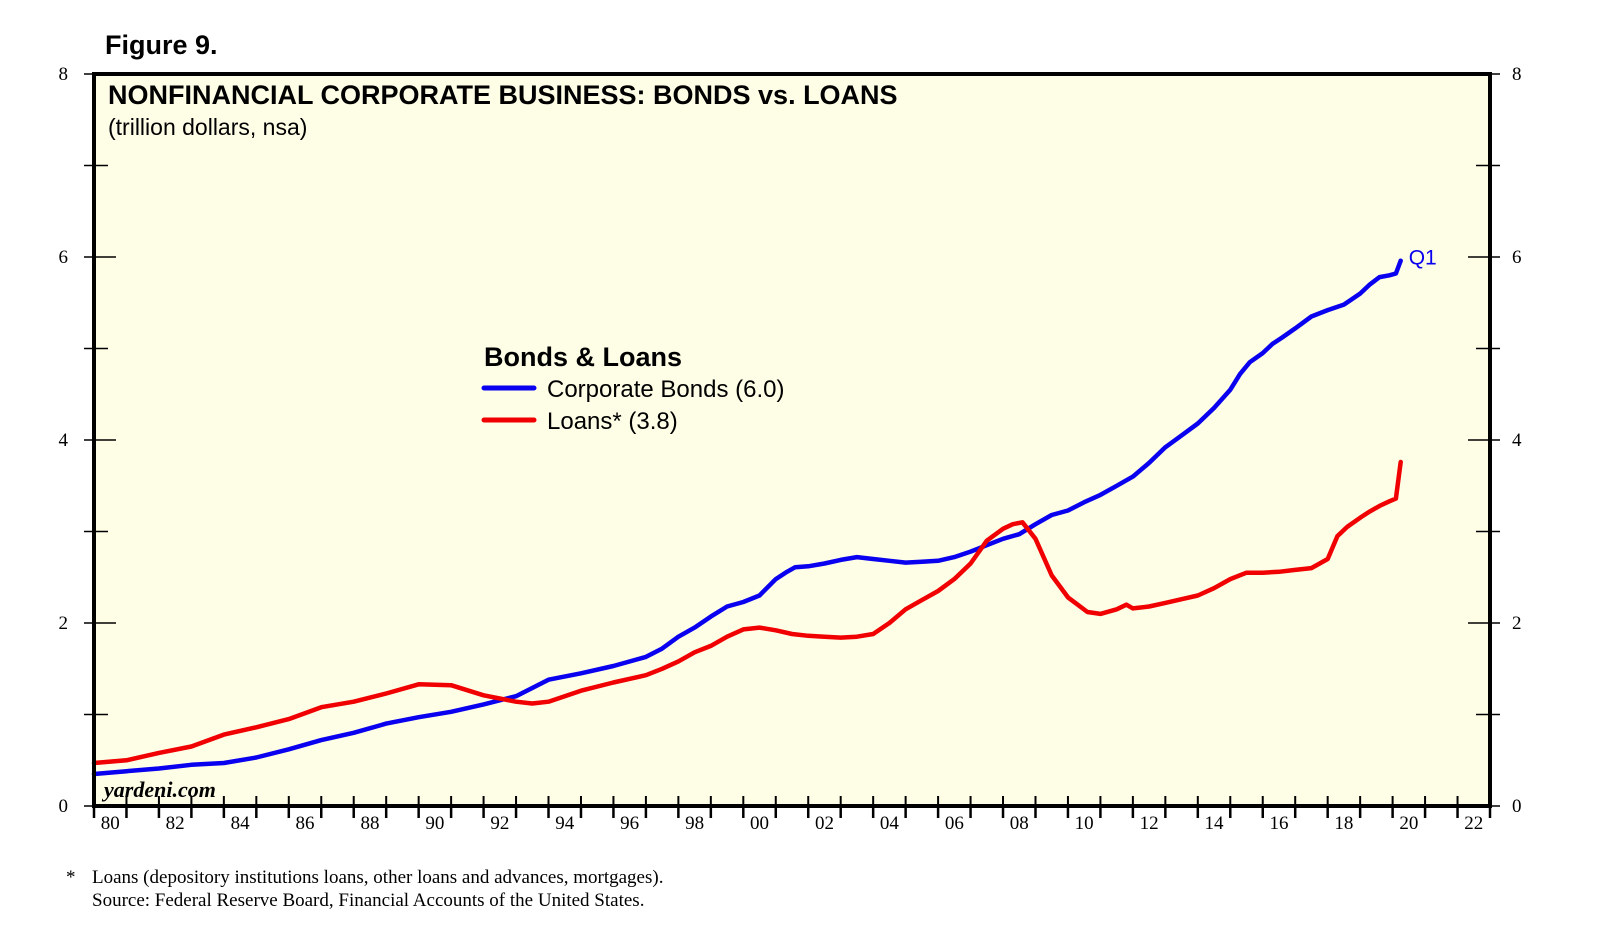 This screenshot has width=1610, height=939. I want to click on x-tick-label: 90, so click(434, 823).